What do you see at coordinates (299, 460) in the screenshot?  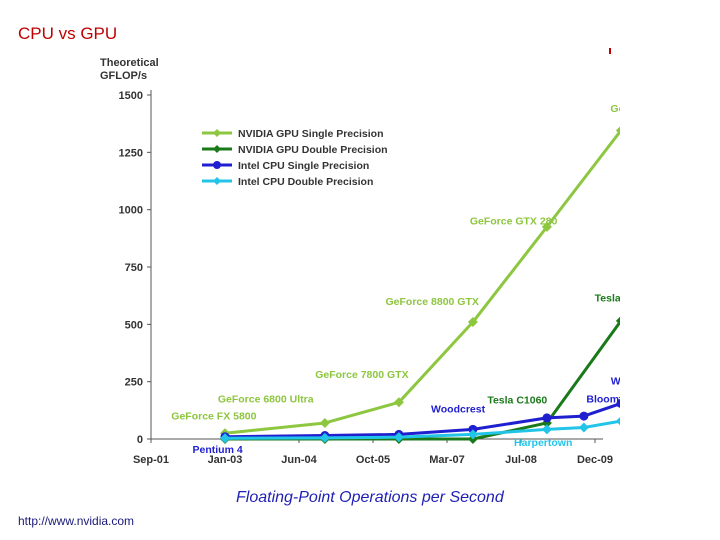 I see `x-tick-label: Jun-04` at bounding box center [299, 460].